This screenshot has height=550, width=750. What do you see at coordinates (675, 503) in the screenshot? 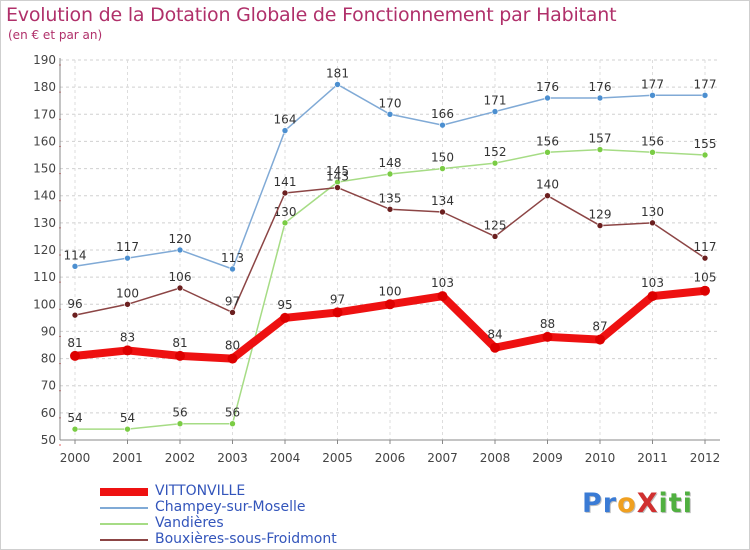
I see `logo-letter: t` at bounding box center [675, 503].